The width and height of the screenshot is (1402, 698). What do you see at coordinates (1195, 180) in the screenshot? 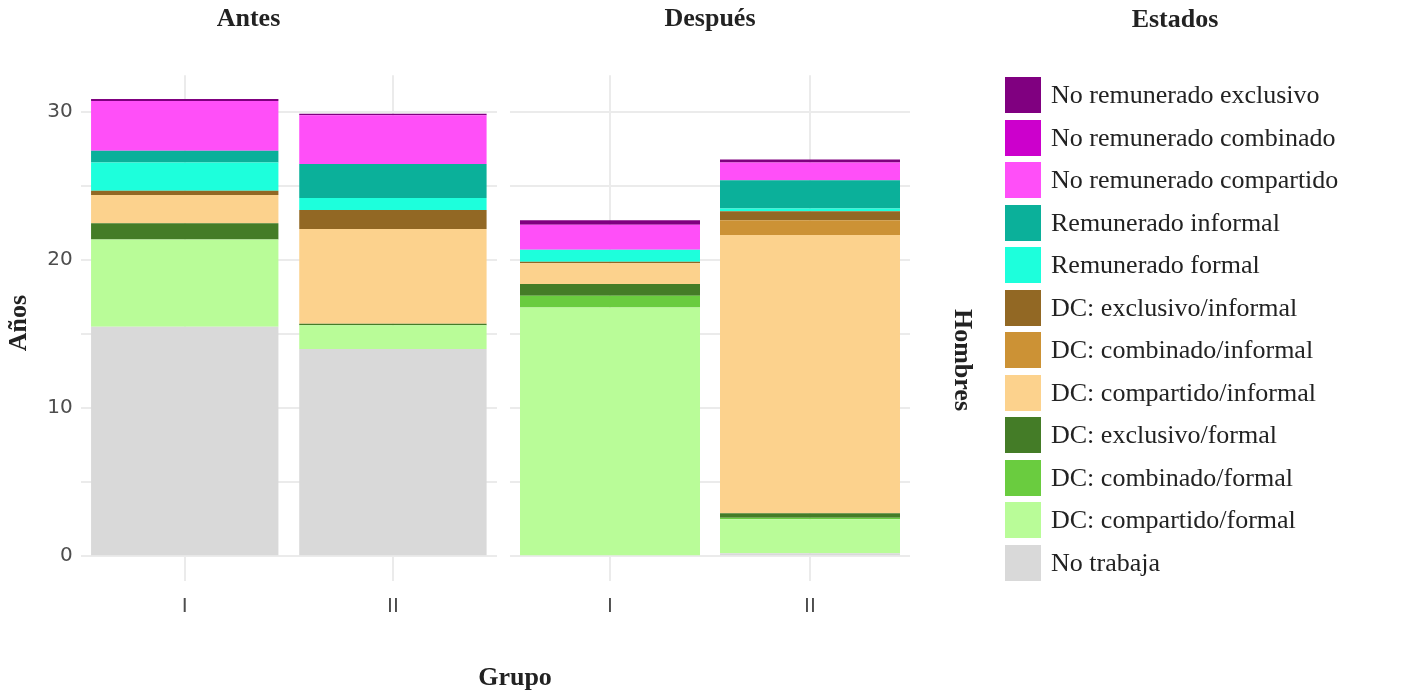
I see `legend-label: No remunerado compartido` at bounding box center [1195, 180].